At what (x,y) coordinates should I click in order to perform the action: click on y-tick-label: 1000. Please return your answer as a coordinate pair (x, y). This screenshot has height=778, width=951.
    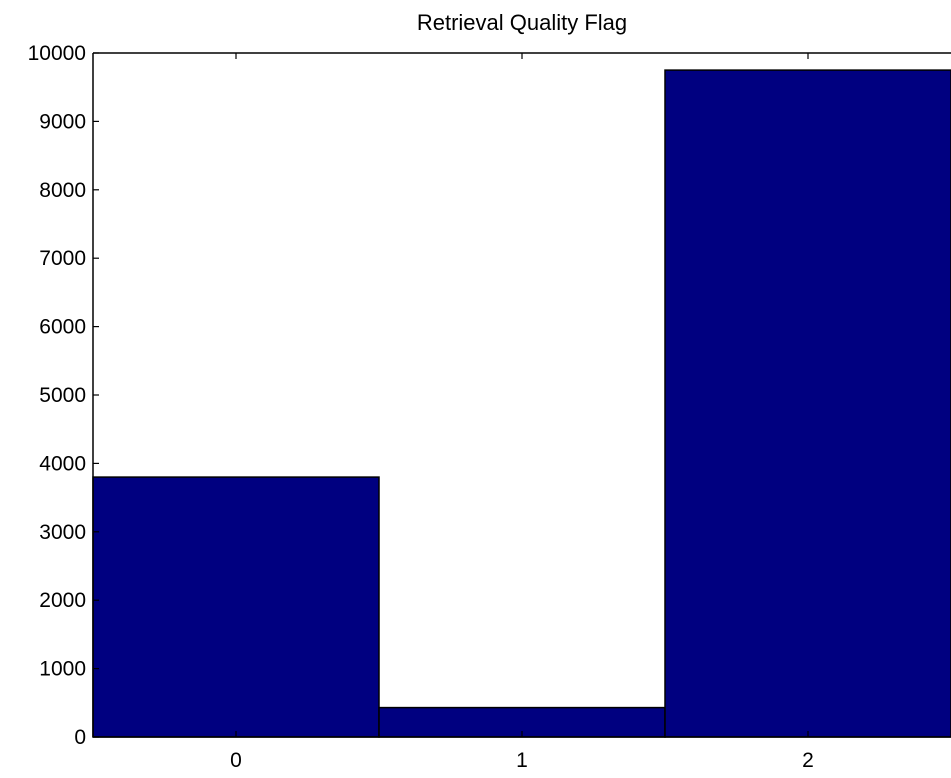
    Looking at the image, I should click on (62, 669).